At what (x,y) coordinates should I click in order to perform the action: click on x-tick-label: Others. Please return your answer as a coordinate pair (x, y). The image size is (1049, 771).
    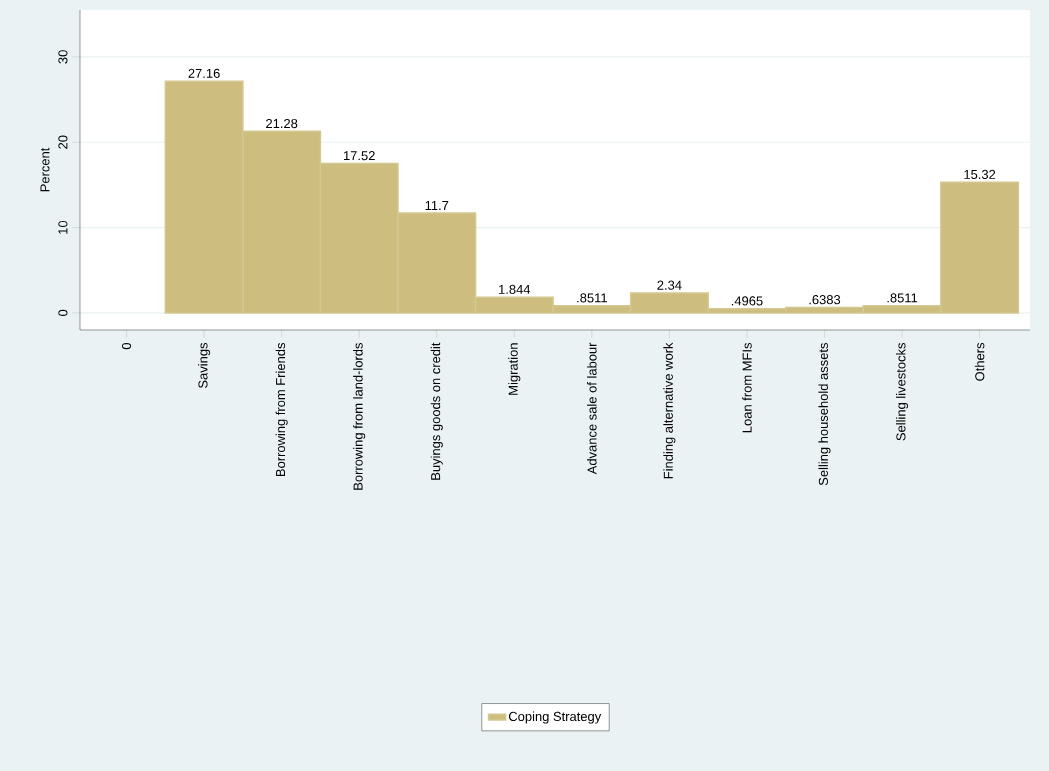
    Looking at the image, I should click on (979, 361).